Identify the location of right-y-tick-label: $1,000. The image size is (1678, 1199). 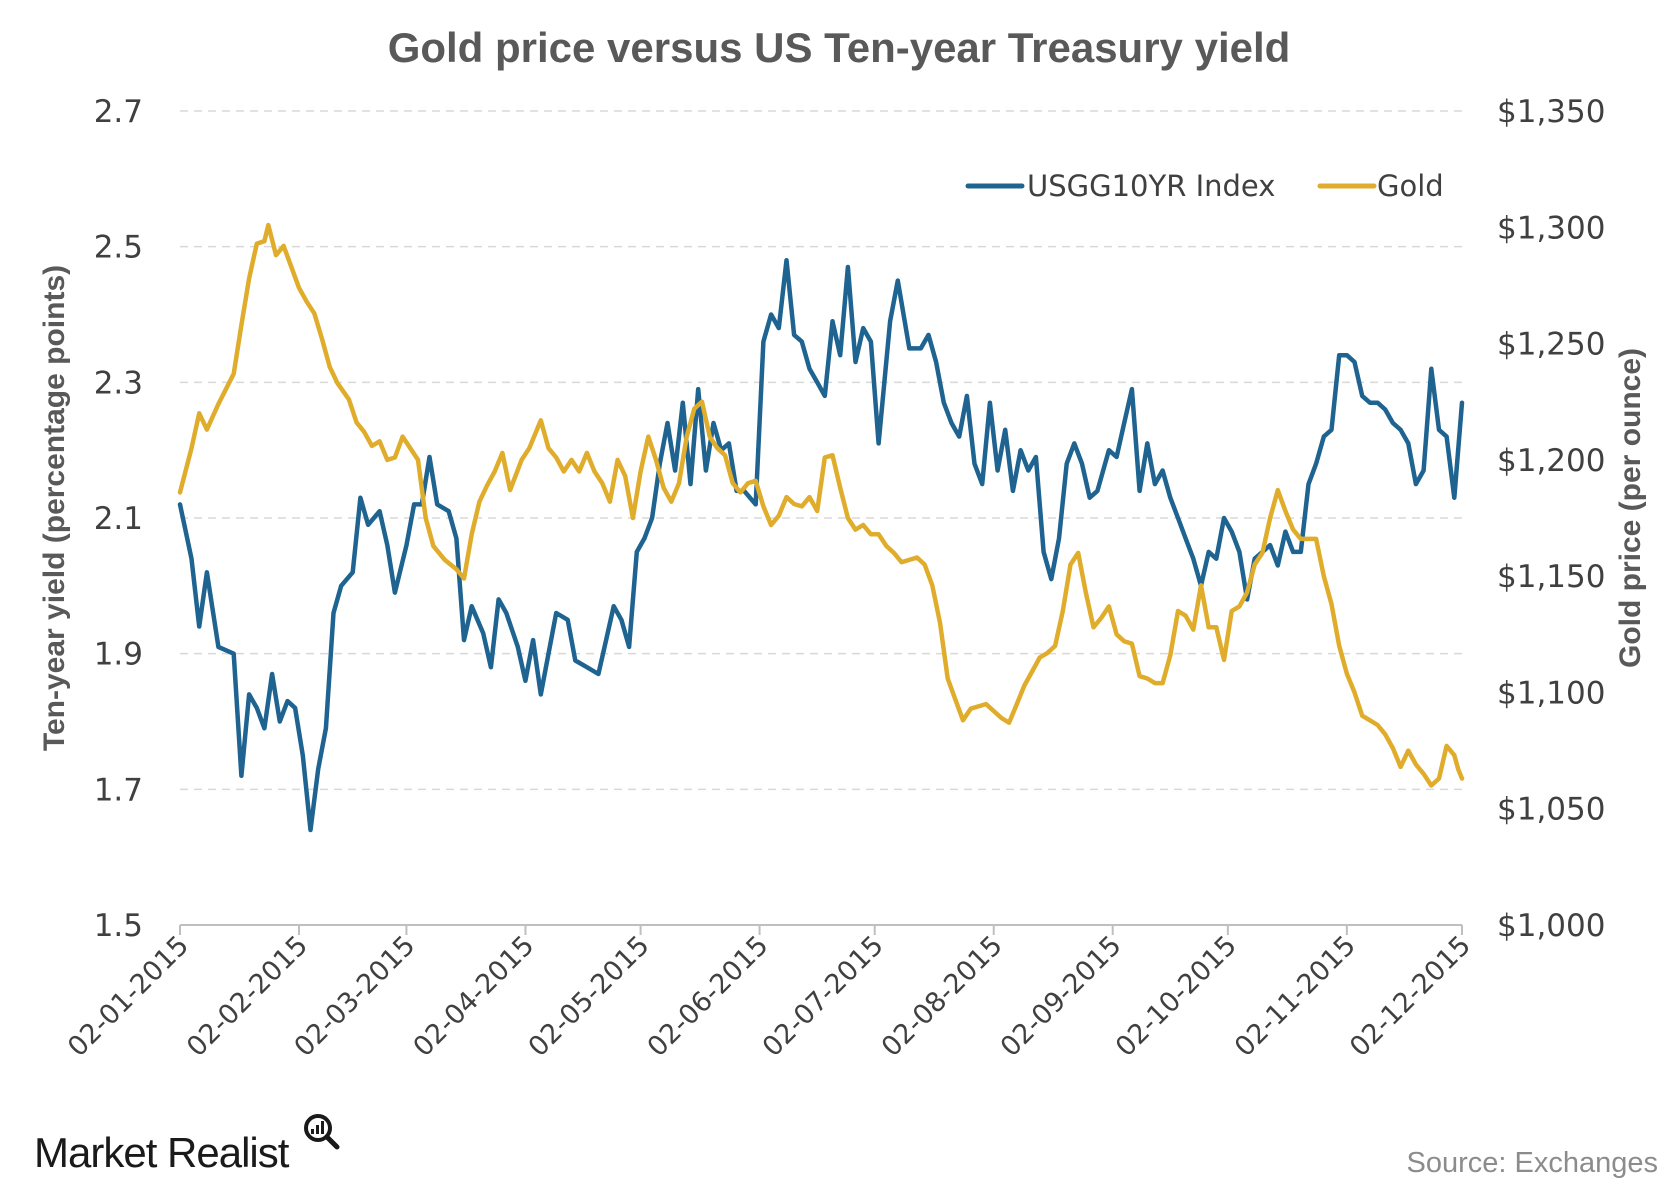
(1551, 926).